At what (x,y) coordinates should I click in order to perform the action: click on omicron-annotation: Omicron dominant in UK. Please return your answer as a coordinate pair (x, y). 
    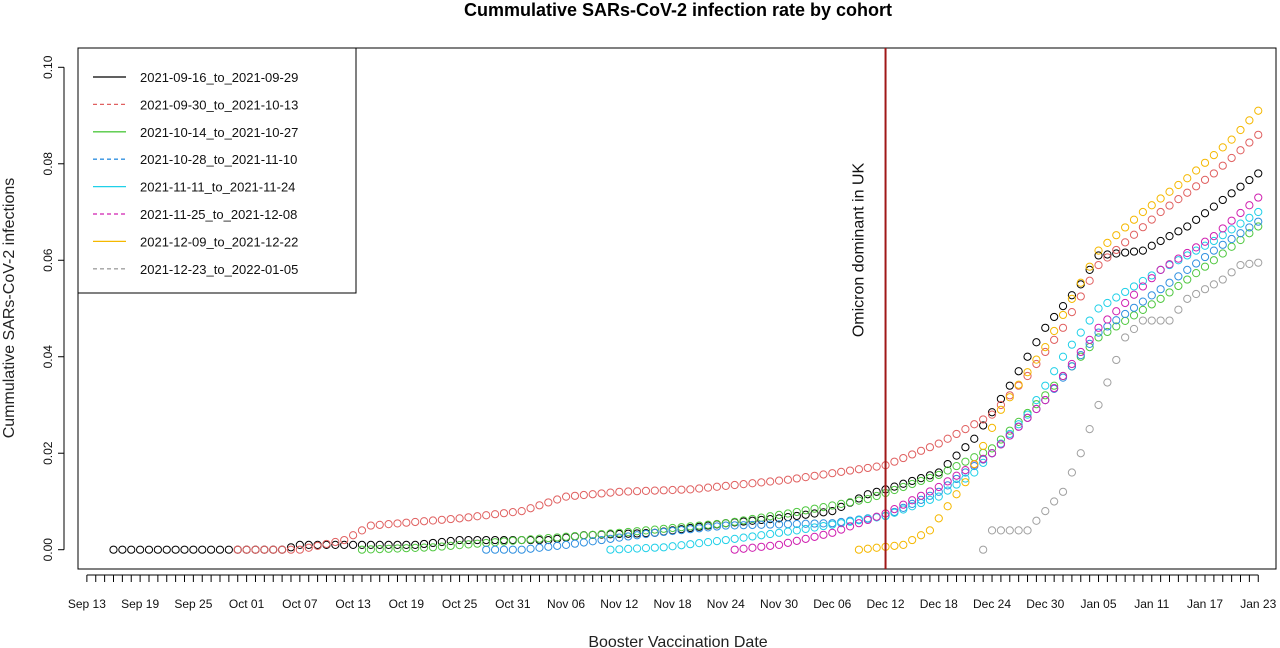
    Looking at the image, I should click on (869, 308).